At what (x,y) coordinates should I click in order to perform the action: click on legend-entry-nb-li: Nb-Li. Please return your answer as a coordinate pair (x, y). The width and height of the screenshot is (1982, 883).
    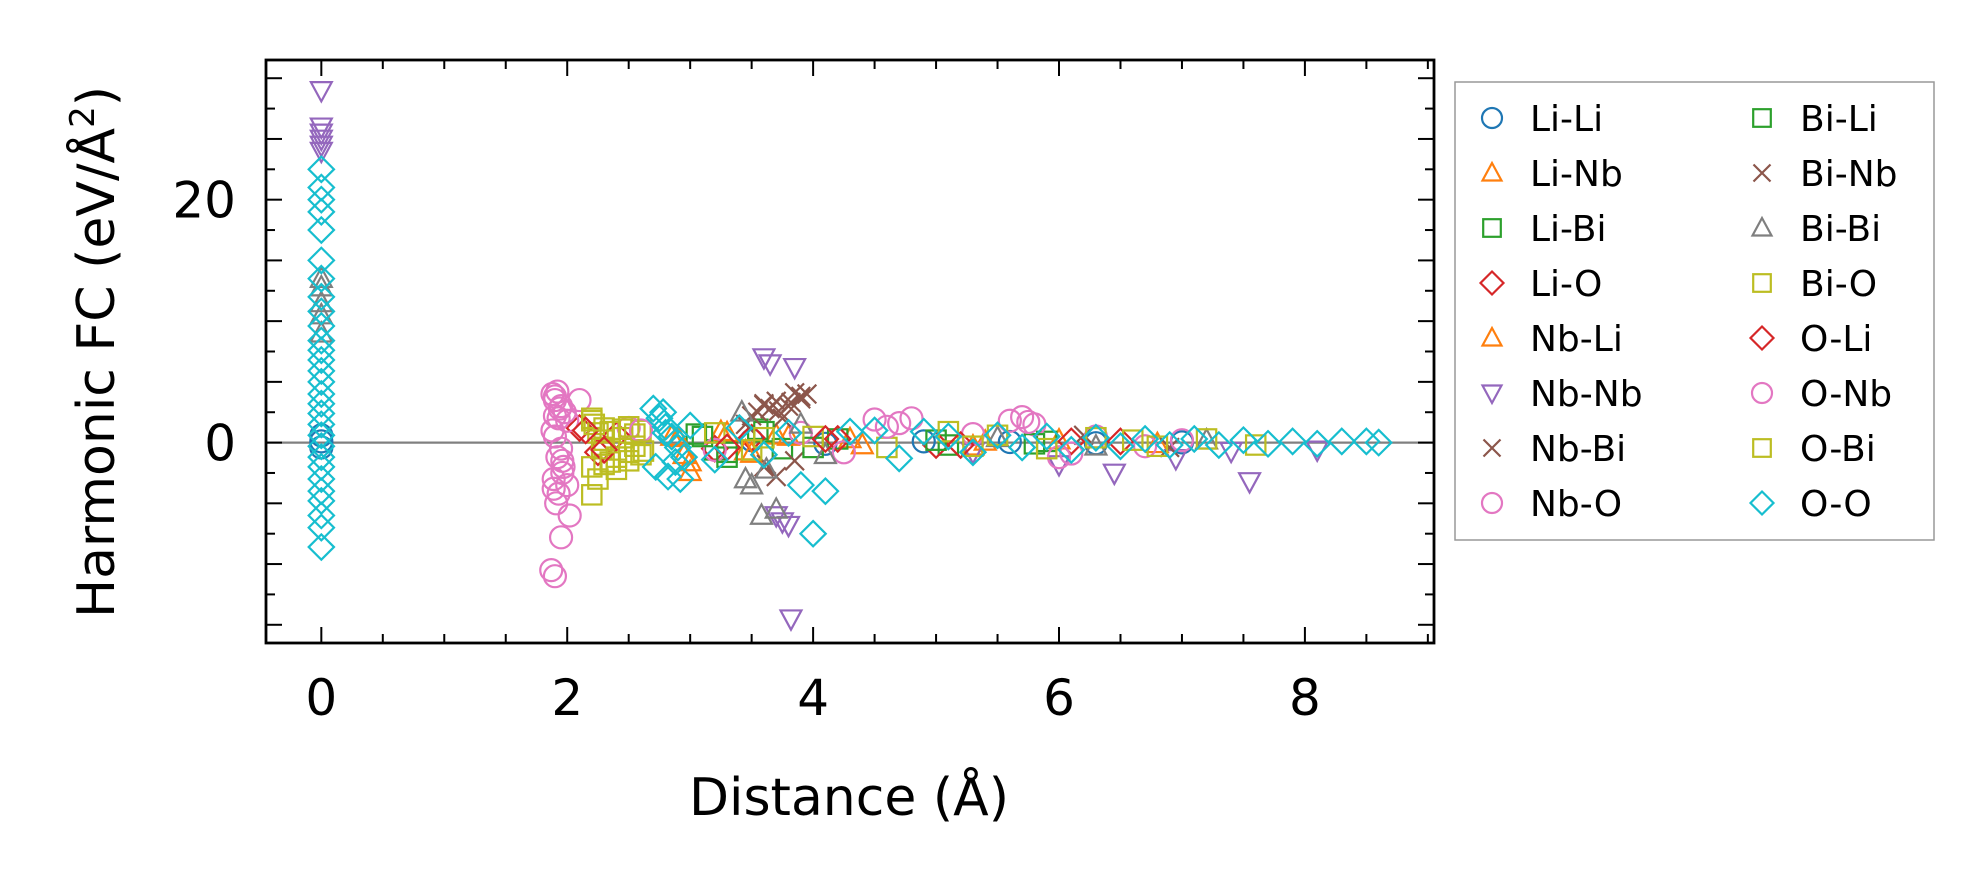
    Looking at the image, I should click on (1551, 339).